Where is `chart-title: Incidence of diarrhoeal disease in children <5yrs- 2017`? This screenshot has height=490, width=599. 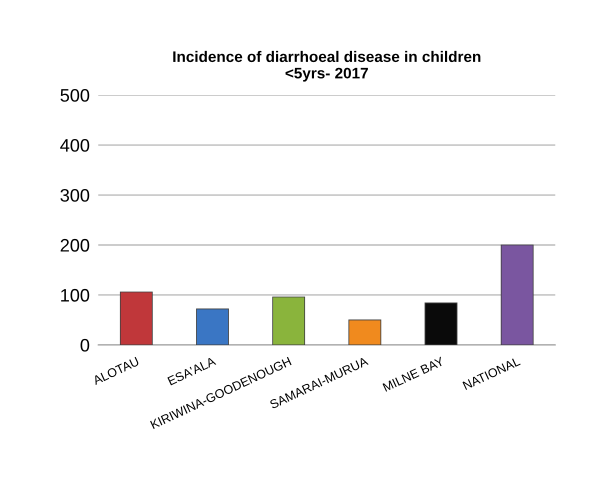
chart-title: Incidence of diarrhoeal disease in children <5yrs- 2017 is located at coordinates (326, 66).